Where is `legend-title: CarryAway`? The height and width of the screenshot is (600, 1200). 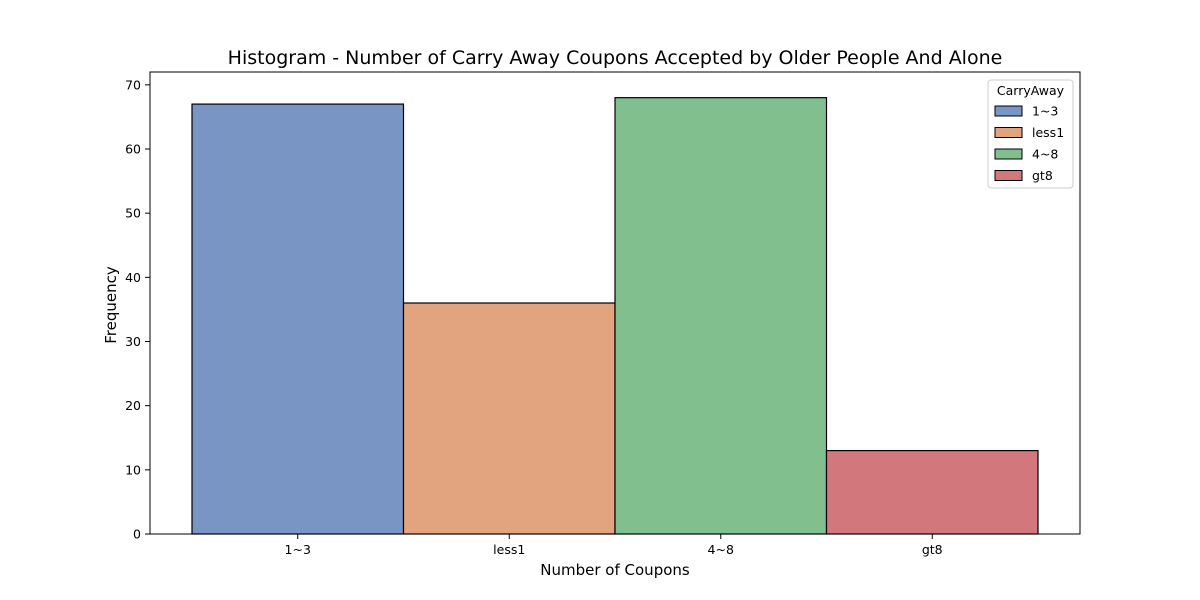
legend-title: CarryAway is located at coordinates (1031, 90).